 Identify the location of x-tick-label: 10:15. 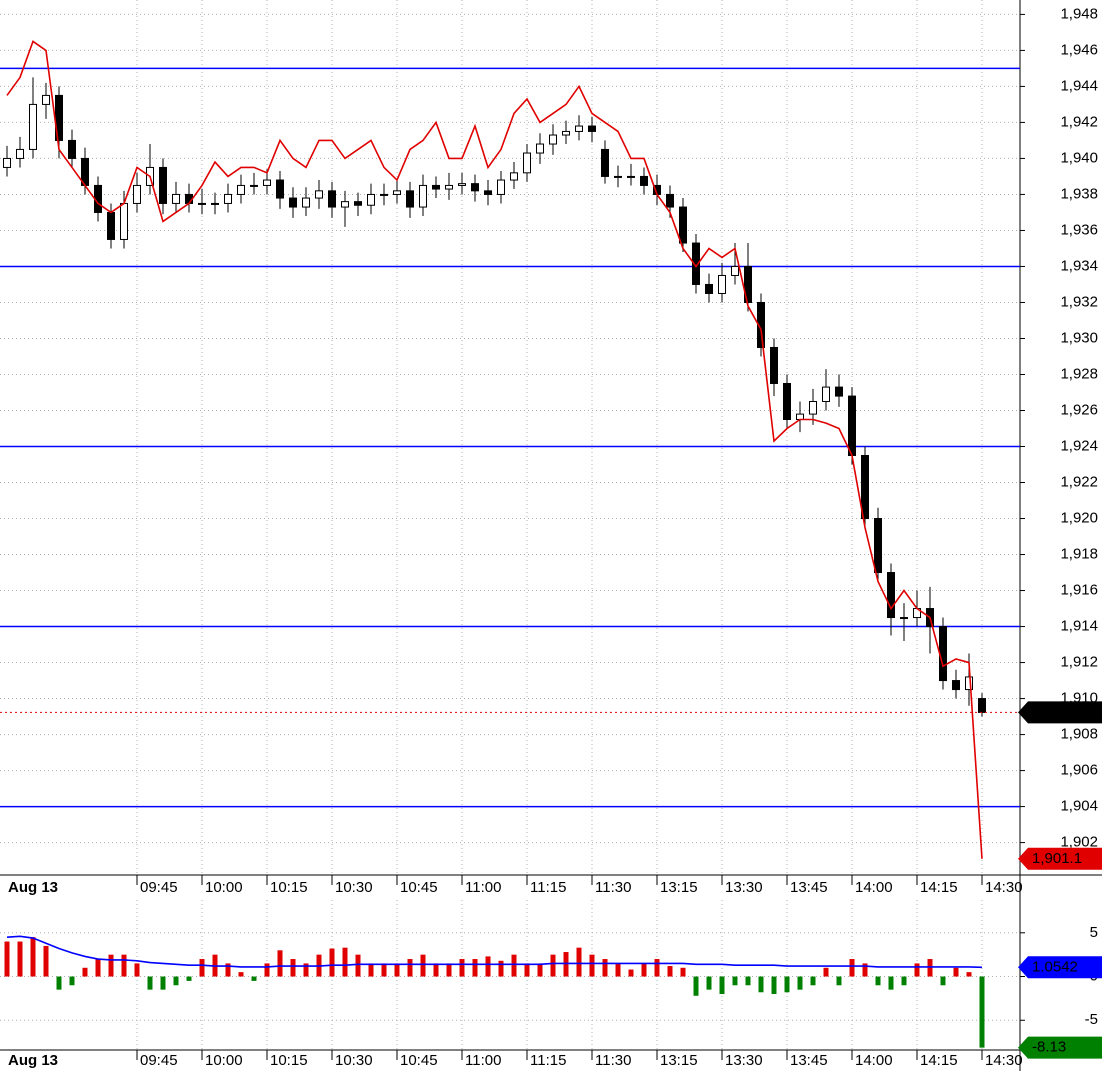
(289, 887).